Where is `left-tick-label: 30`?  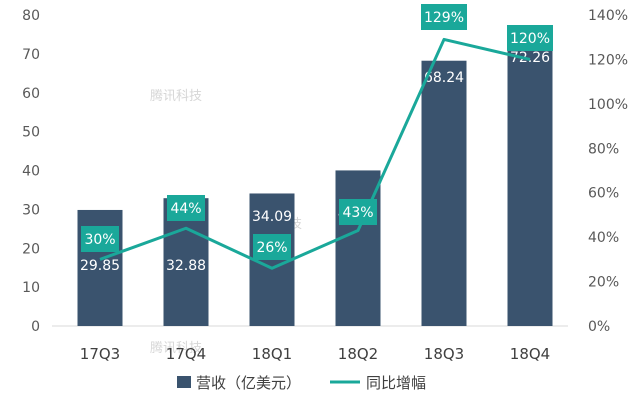
left-tick-label: 30 is located at coordinates (31, 210).